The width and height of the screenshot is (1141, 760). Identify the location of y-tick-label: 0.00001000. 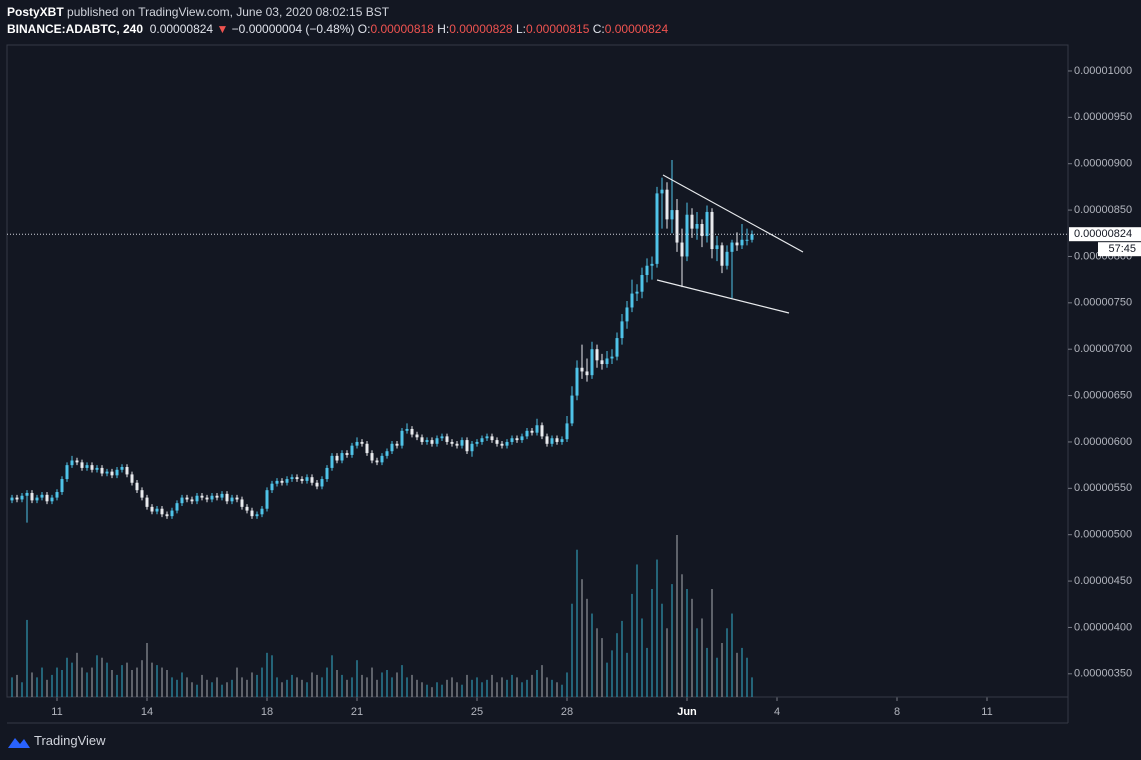
(1103, 71).